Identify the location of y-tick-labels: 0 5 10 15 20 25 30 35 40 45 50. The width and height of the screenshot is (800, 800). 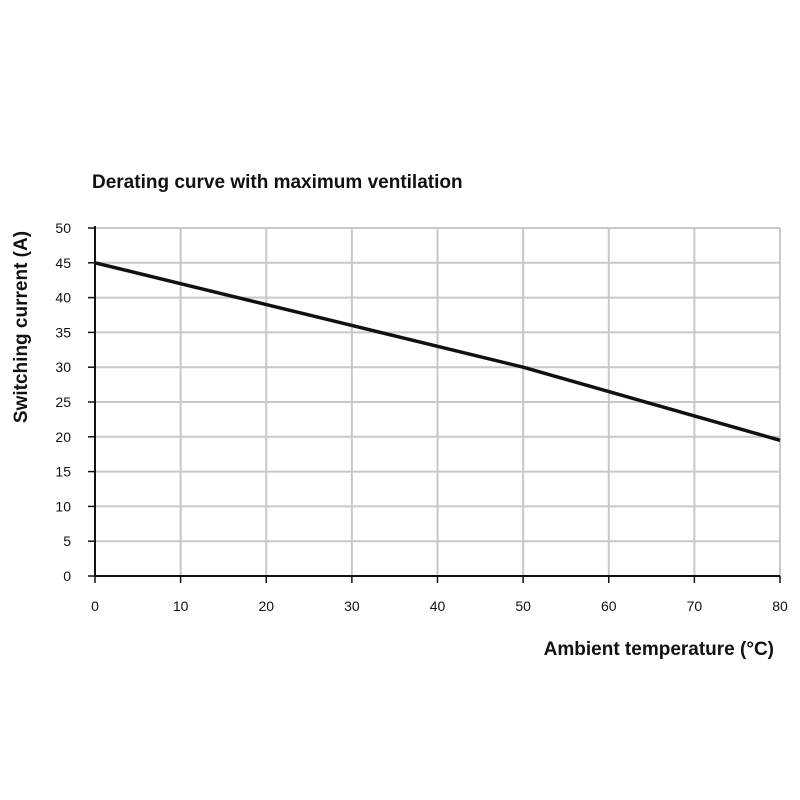
(63, 402).